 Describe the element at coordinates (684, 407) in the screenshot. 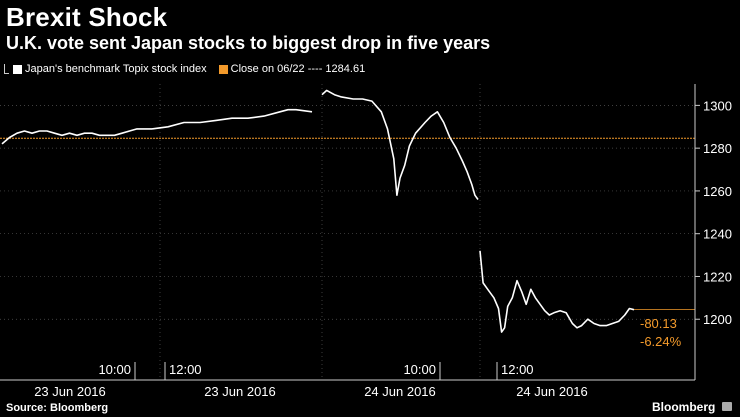

I see `brand-logo-text: Bloomberg` at that location.